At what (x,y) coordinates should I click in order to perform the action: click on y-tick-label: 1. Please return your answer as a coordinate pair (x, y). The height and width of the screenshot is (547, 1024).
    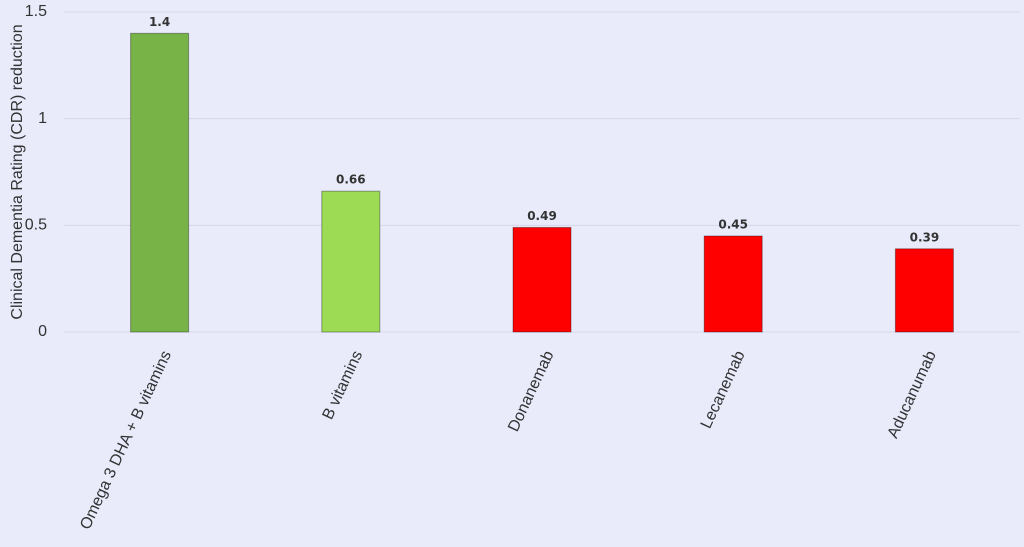
    Looking at the image, I should click on (42, 118).